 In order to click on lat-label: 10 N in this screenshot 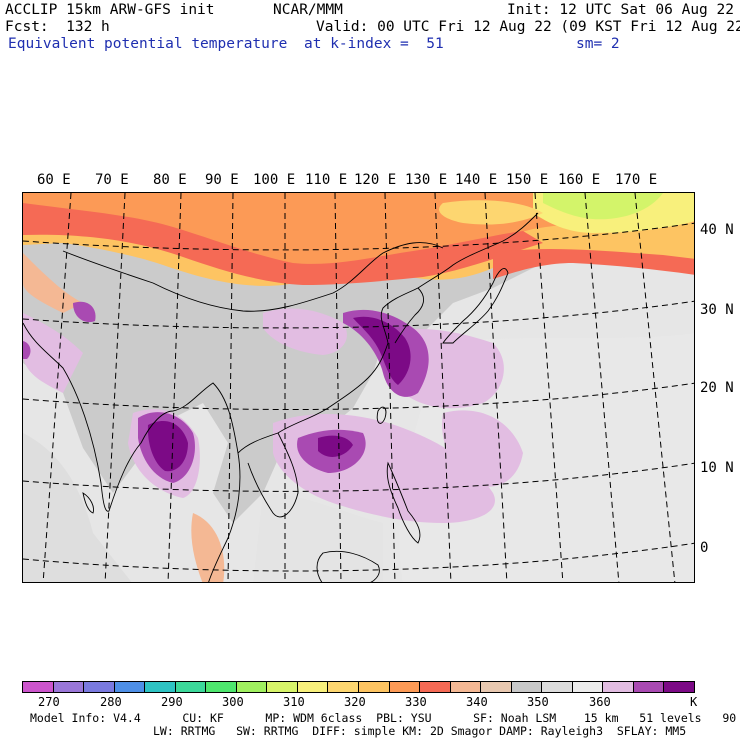, I will do `click(717, 468)`.